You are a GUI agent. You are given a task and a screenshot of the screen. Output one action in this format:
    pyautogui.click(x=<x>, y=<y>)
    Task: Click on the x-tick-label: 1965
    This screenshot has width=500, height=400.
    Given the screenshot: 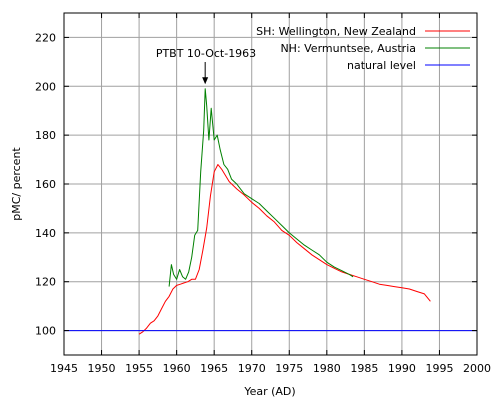 What is the action you would take?
    pyautogui.click(x=214, y=368)
    